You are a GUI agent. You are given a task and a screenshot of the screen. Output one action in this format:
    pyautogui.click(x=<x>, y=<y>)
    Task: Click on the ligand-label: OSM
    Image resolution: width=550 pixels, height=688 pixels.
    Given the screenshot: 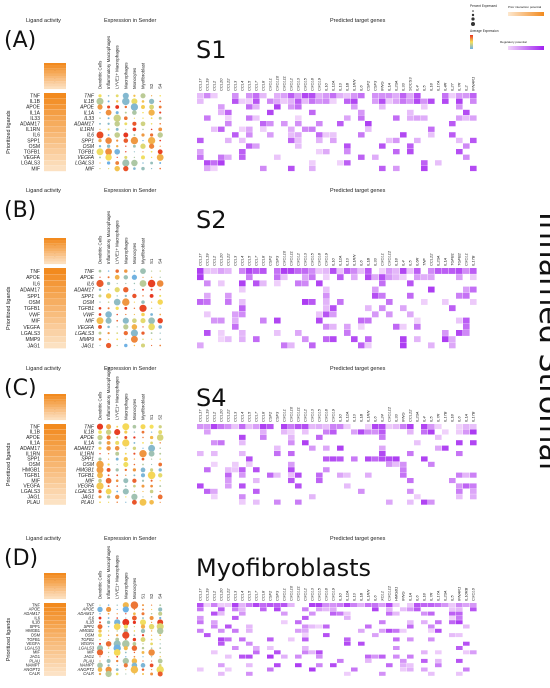 What is the action you would take?
    pyautogui.click(x=34, y=147)
    